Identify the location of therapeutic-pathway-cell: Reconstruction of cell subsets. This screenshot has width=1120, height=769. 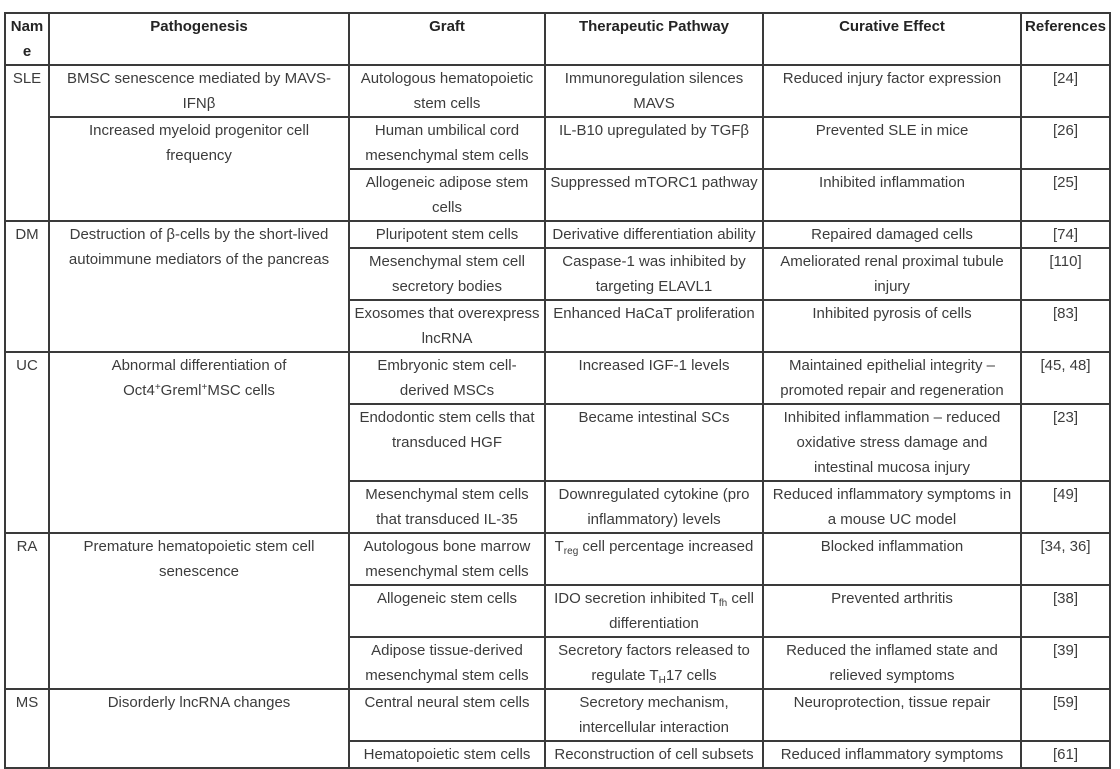
(654, 754).